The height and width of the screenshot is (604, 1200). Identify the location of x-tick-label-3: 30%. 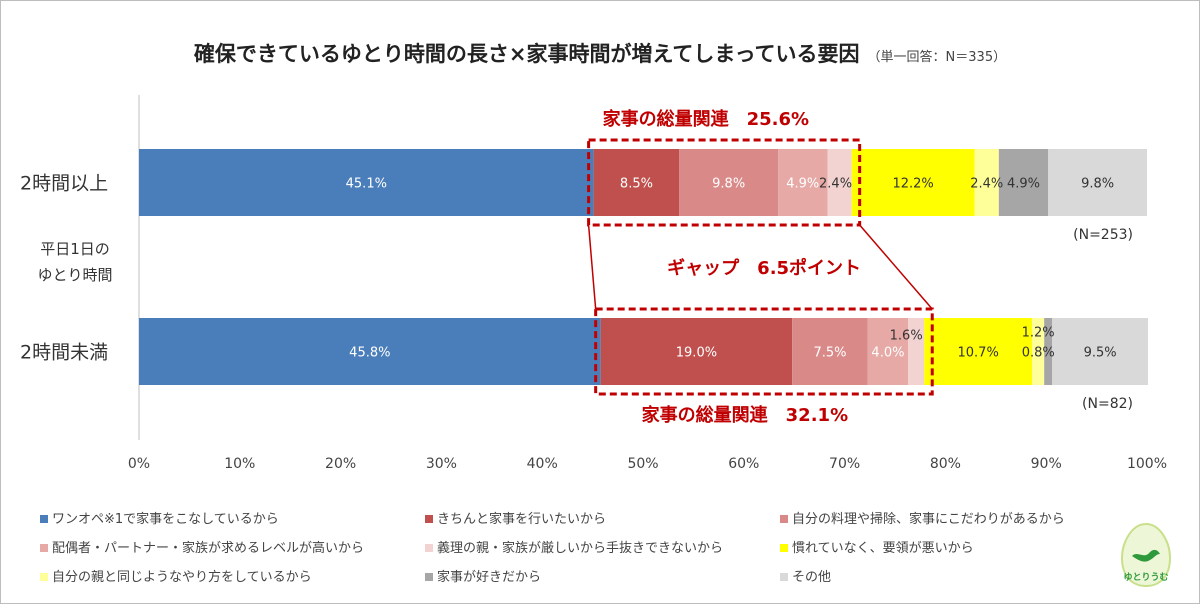
(441, 464).